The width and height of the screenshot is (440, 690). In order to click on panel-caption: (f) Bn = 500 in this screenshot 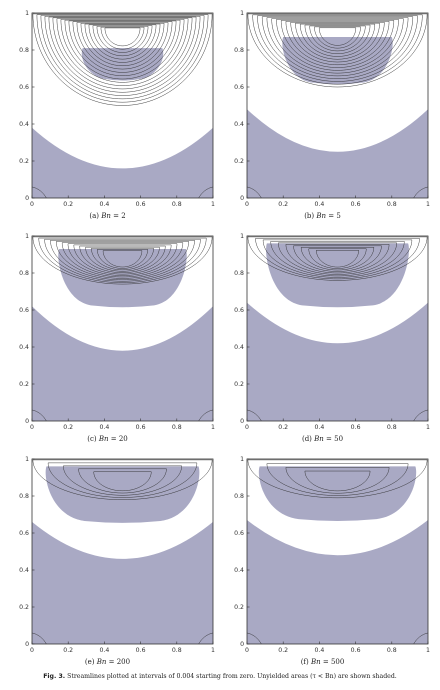, I will do `click(322, 662)`.